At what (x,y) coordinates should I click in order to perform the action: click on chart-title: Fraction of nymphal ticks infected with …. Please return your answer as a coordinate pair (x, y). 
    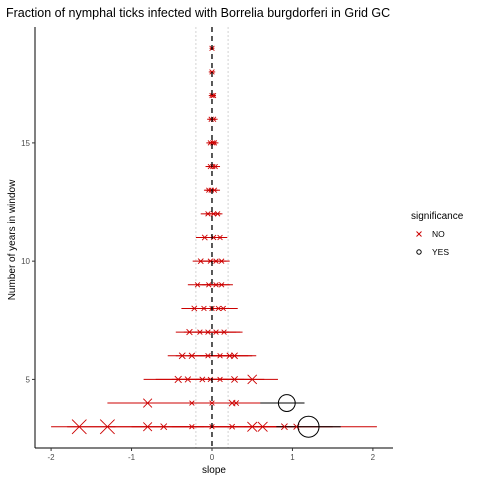
    Looking at the image, I should click on (198, 13).